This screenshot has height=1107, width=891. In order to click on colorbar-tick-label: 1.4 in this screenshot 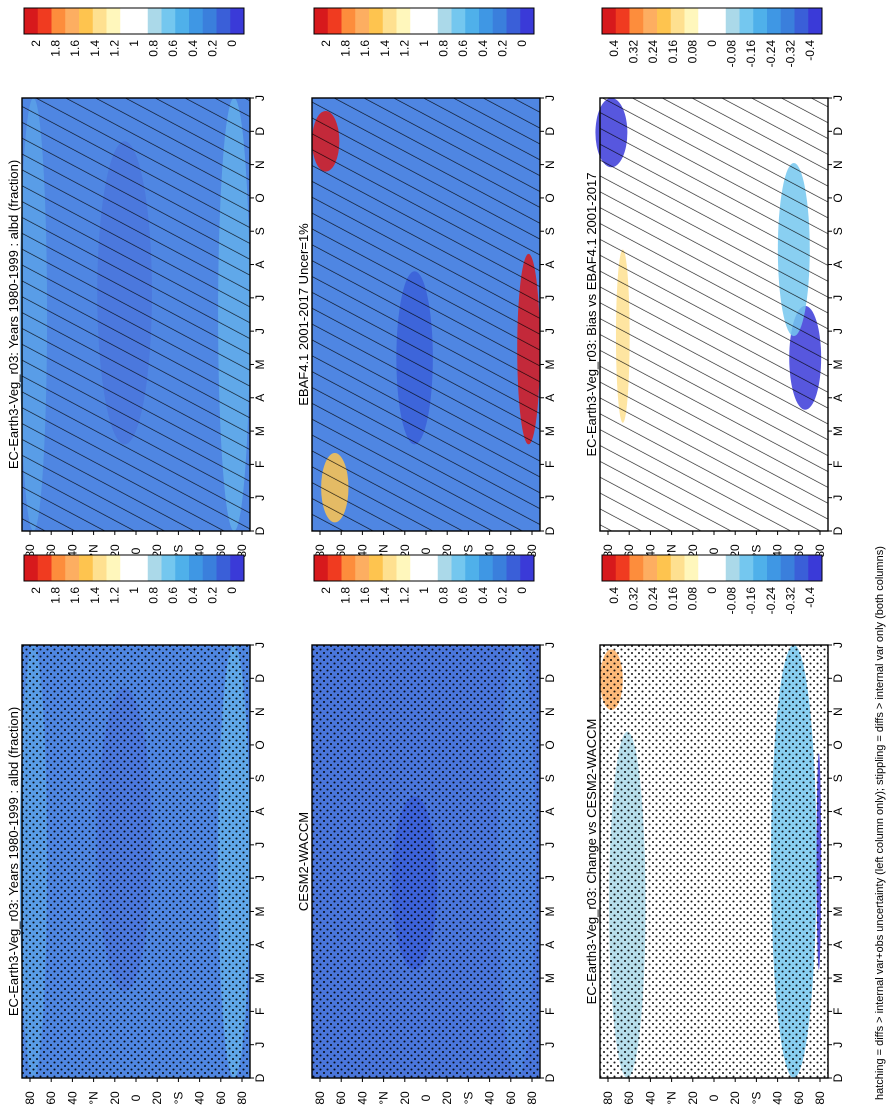, I will do `click(95, 595)`.